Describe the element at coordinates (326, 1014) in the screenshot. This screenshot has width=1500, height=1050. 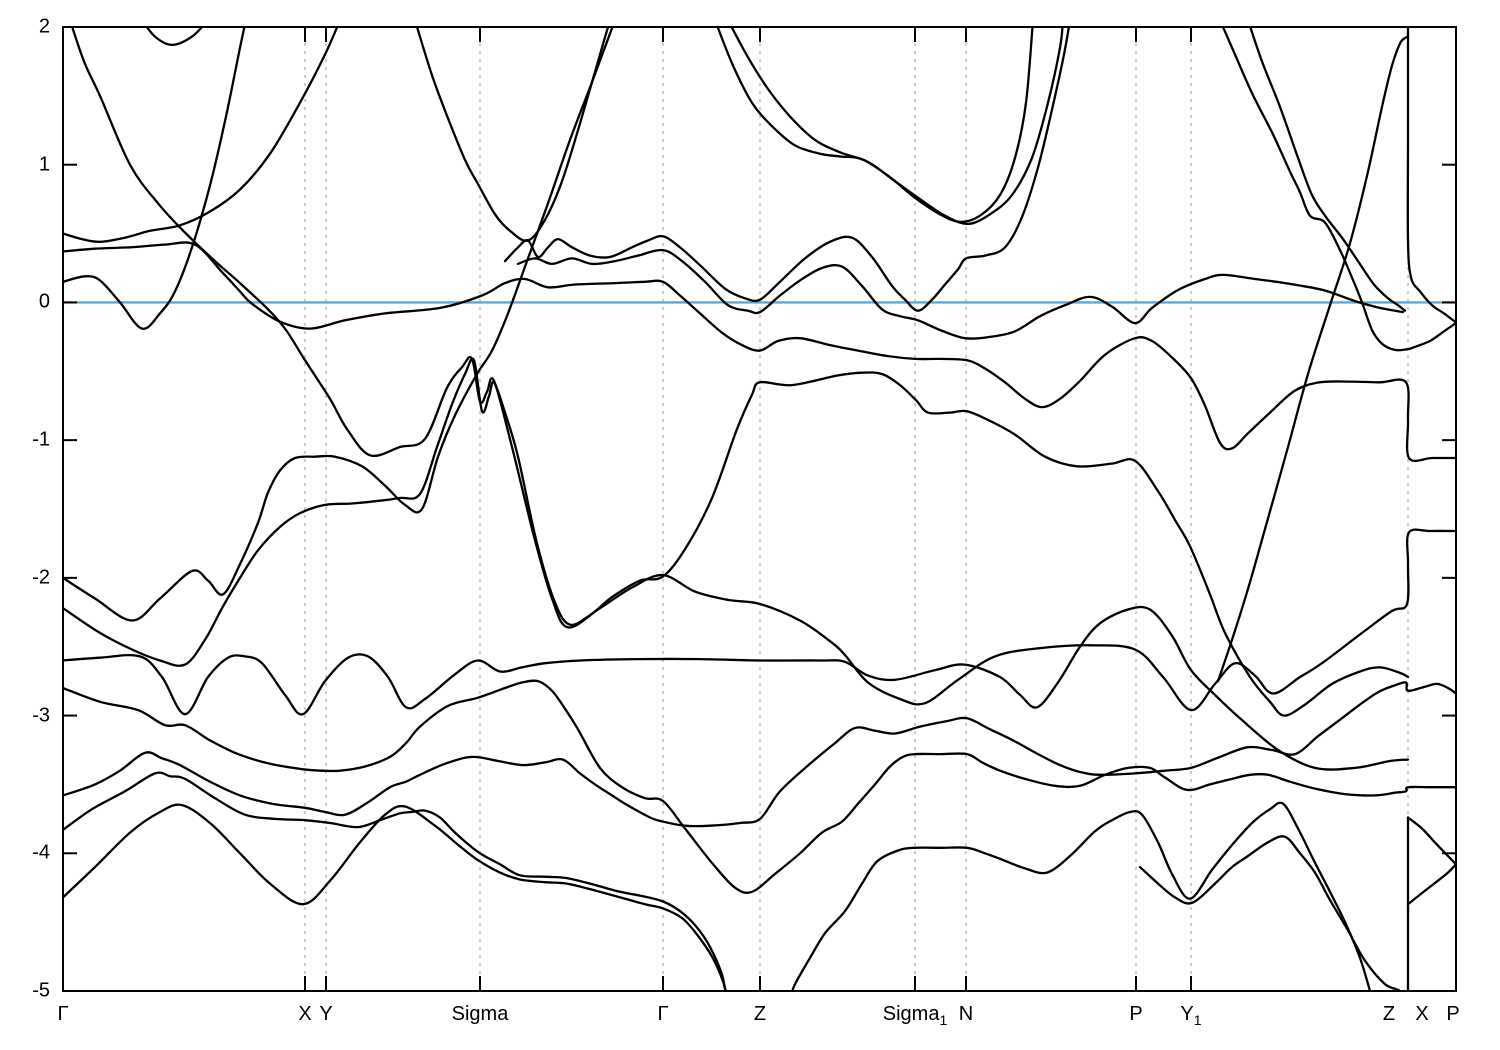
I see `kpath-label: Y` at that location.